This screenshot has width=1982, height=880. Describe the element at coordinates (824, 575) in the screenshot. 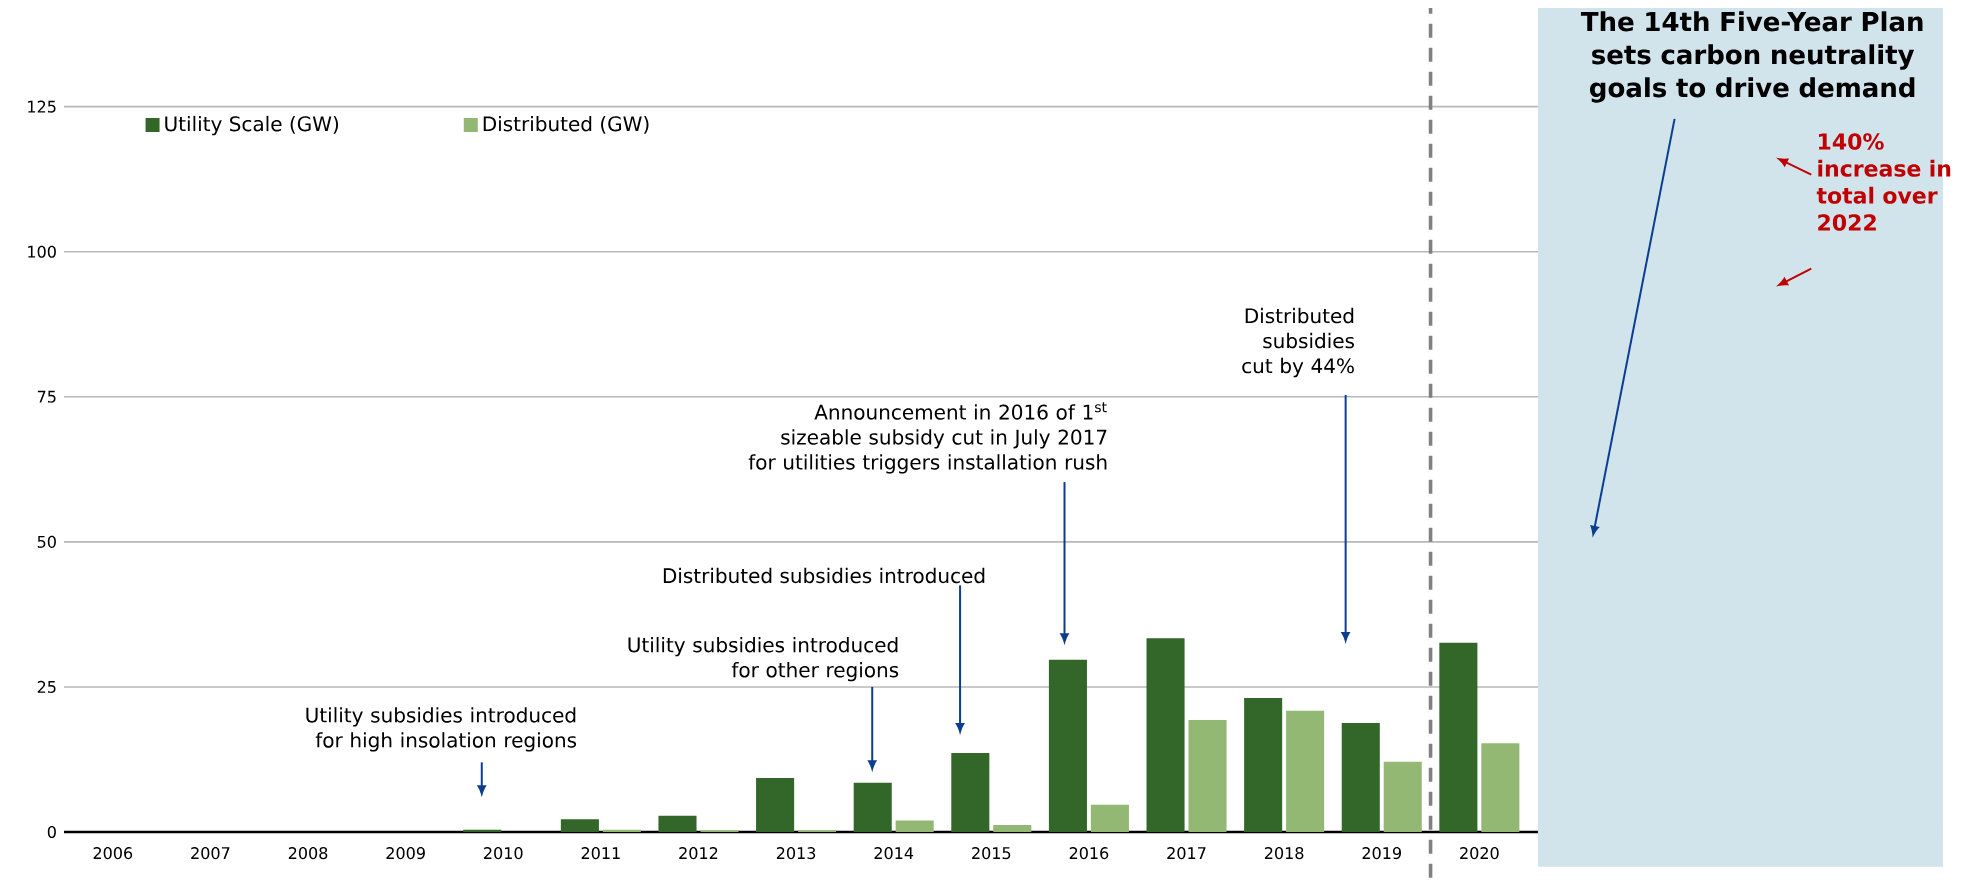

I see `annotation: Distributed subsidies introduced` at that location.